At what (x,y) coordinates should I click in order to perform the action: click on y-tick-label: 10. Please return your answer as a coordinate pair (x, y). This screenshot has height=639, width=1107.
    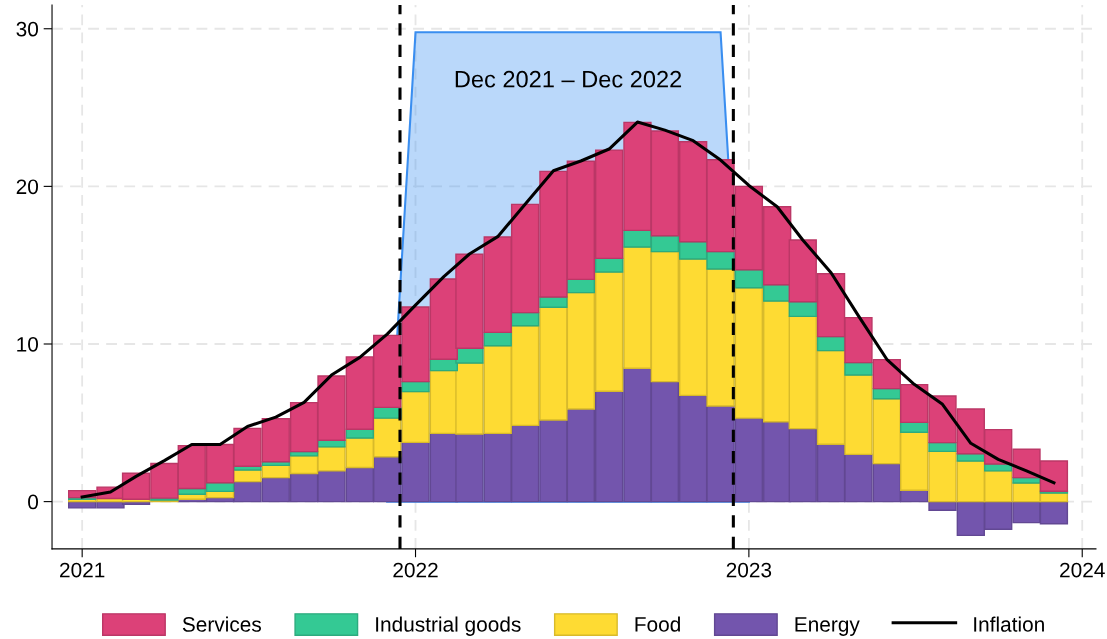
    Looking at the image, I should click on (28, 344).